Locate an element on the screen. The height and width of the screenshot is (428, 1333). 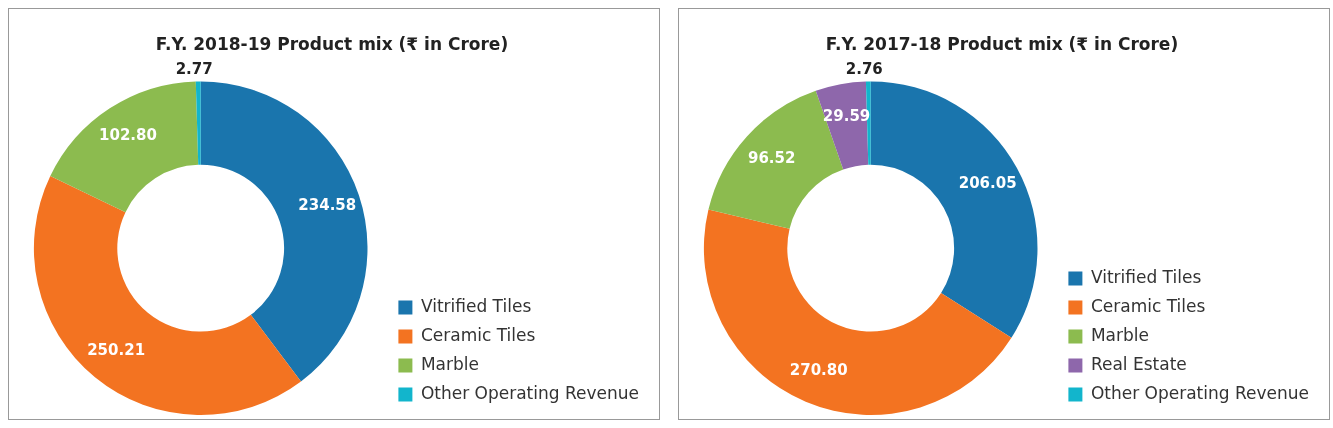
data-label: 2.76 is located at coordinates (864, 68).